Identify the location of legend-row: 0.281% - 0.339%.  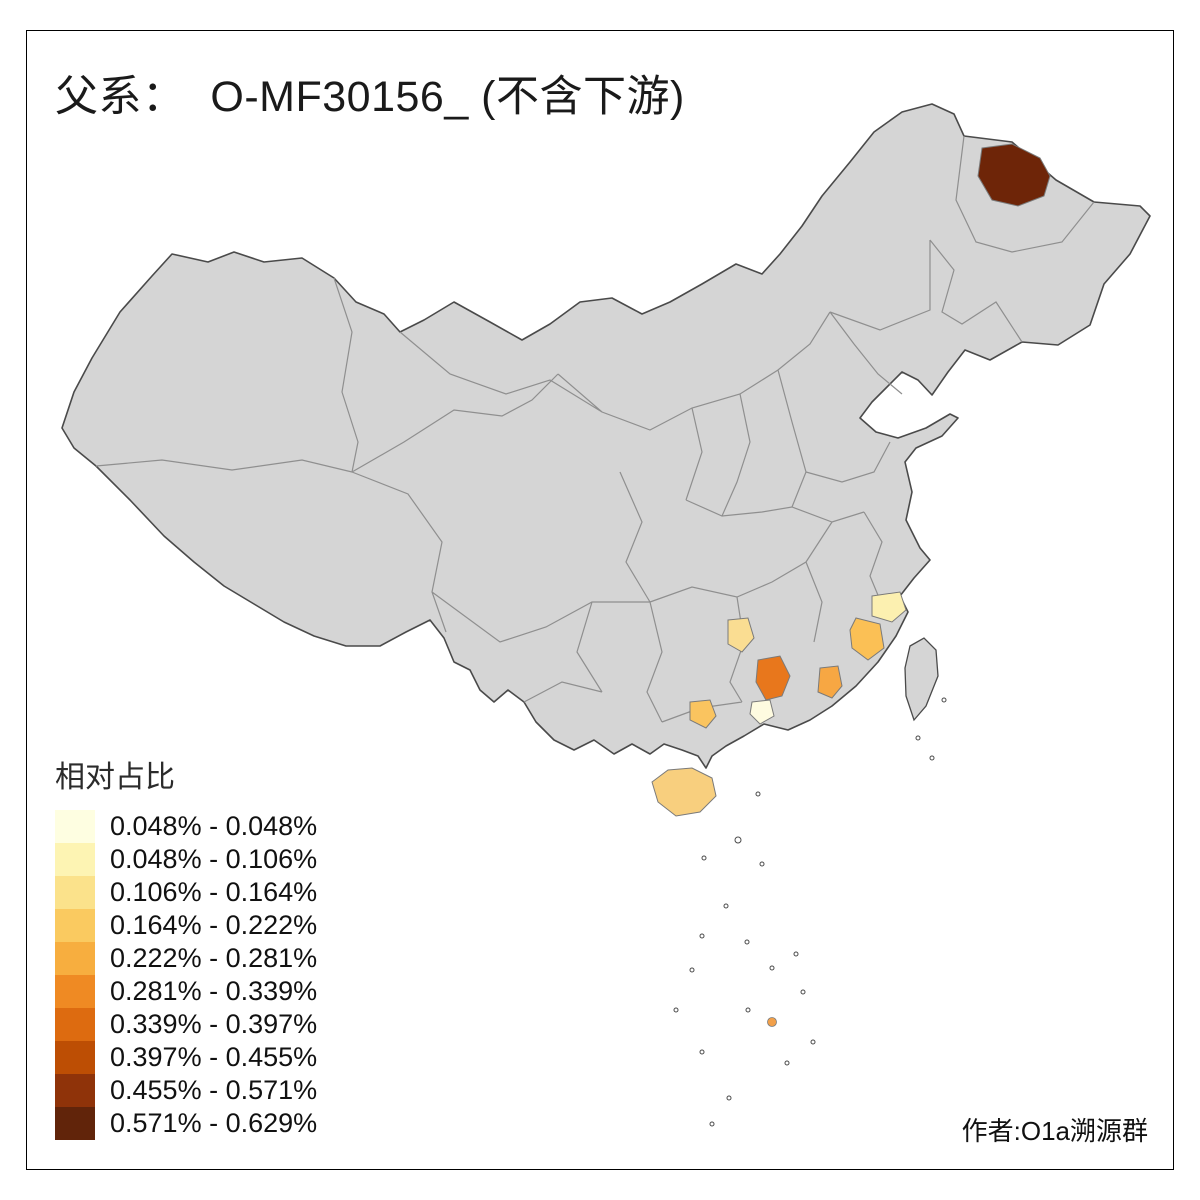
(186, 991).